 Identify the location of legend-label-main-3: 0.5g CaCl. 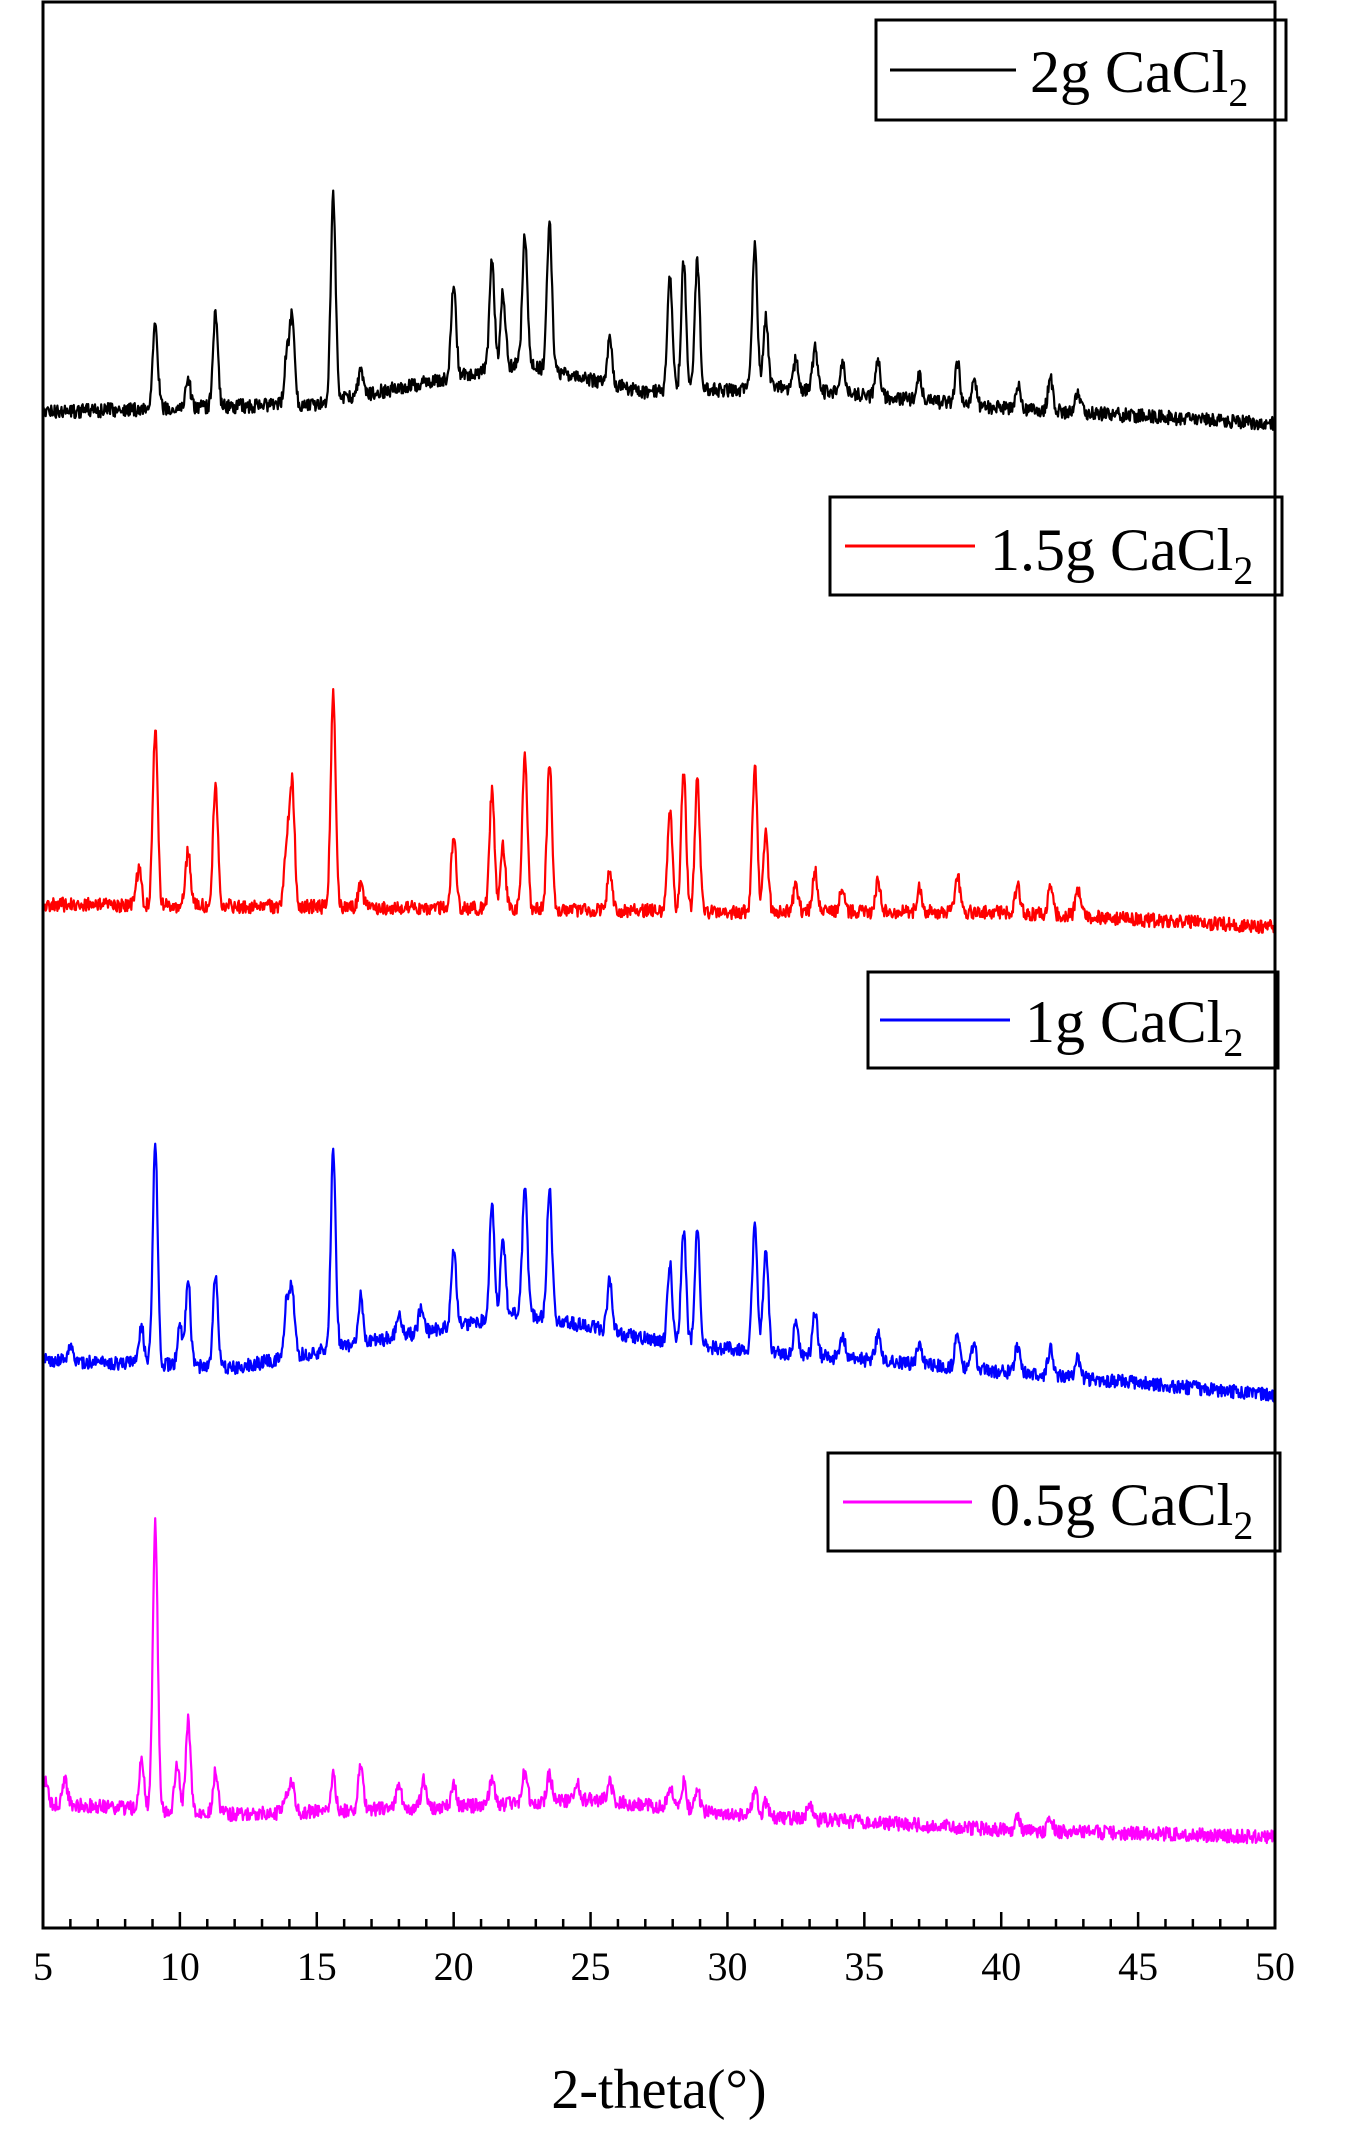
(1111, 1505).